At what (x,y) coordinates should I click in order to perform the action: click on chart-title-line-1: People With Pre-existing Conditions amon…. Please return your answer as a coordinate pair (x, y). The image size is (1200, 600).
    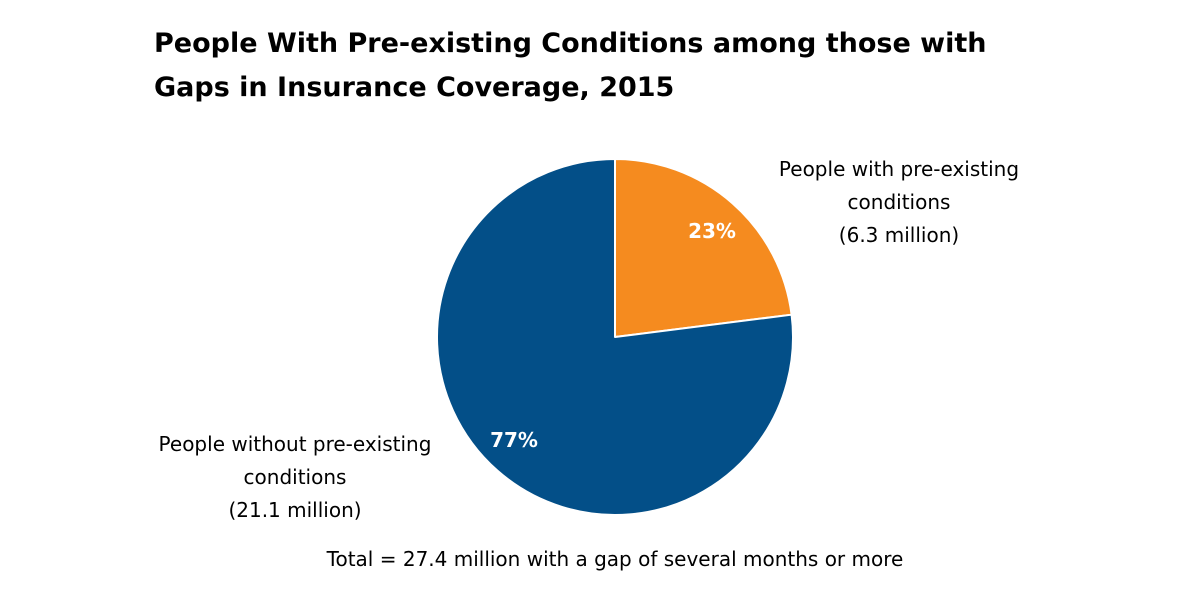
    Looking at the image, I should click on (570, 43).